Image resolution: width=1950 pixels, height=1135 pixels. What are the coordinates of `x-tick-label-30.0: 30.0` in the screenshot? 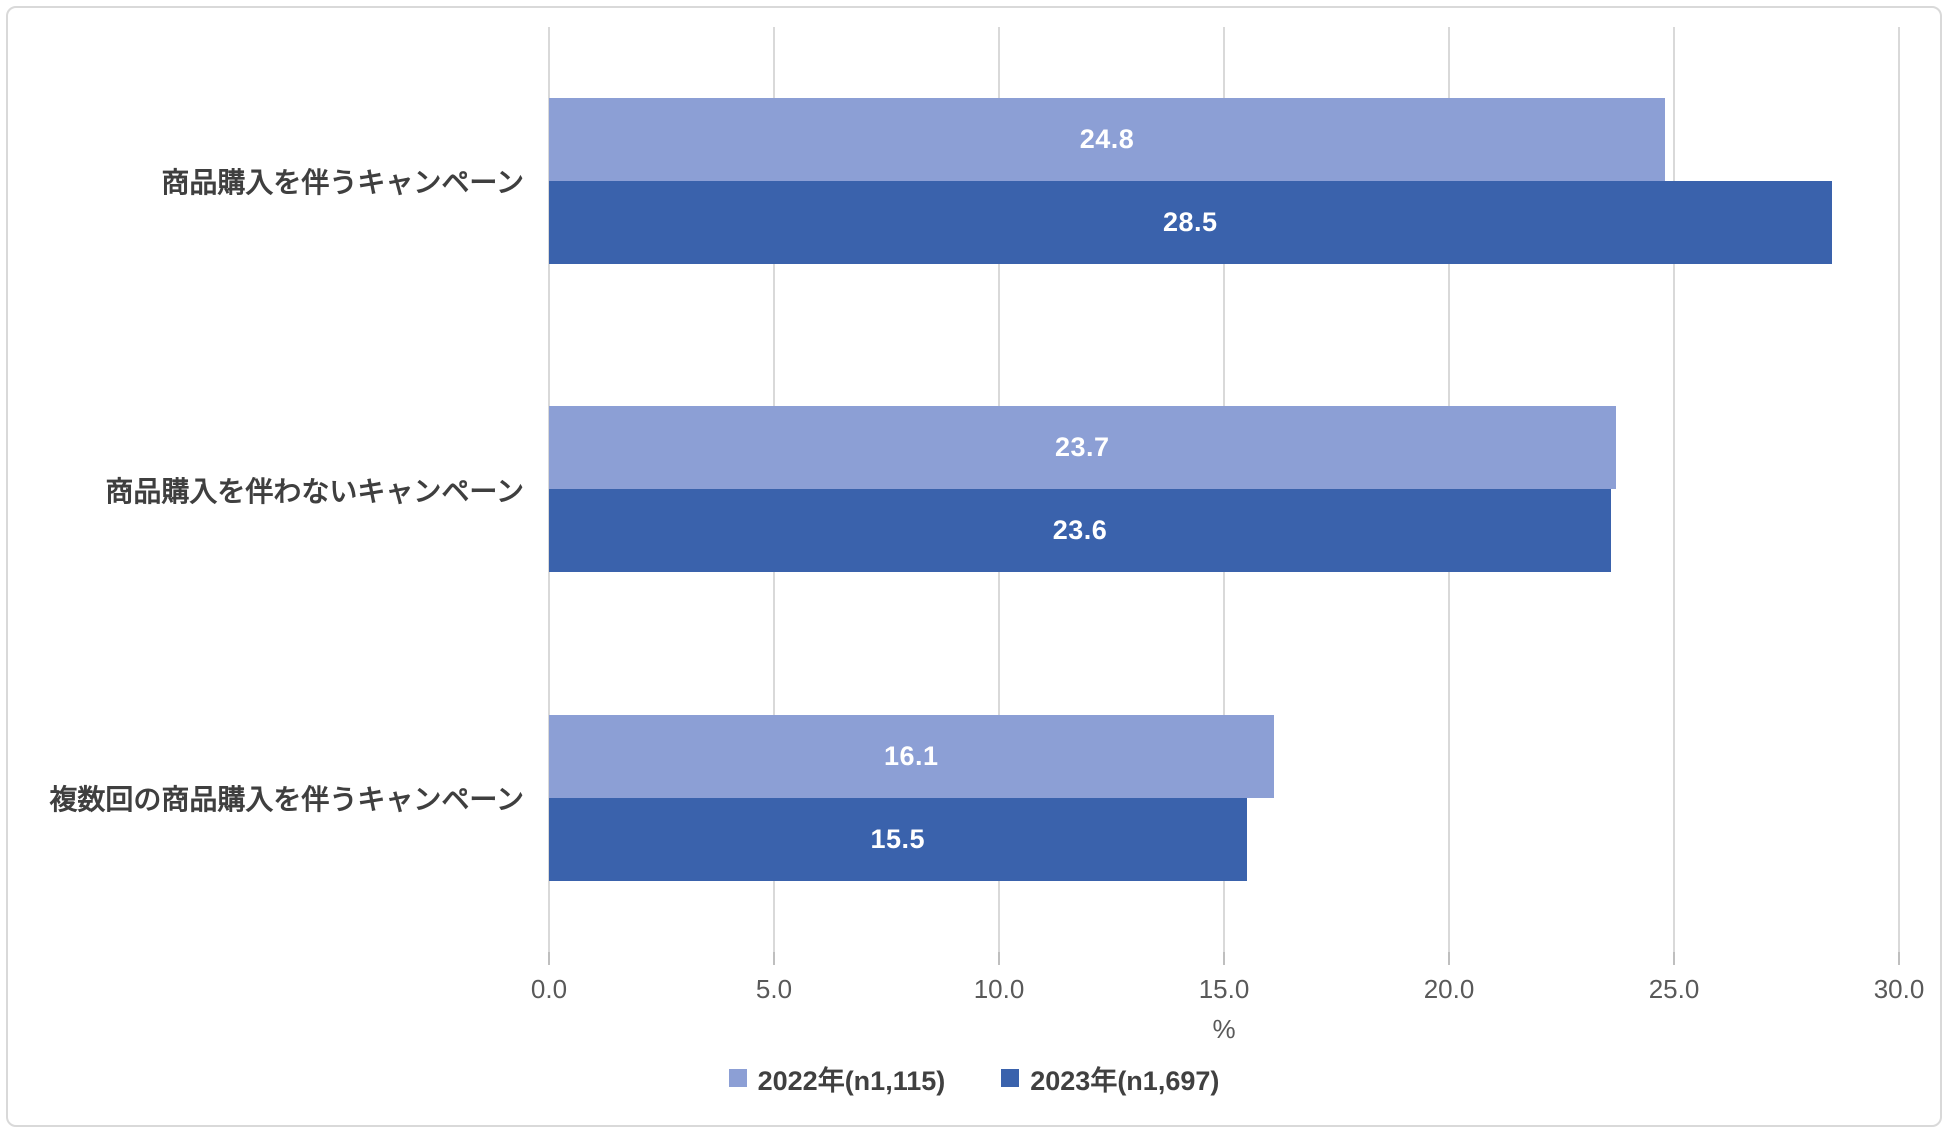 It's located at (1899, 989).